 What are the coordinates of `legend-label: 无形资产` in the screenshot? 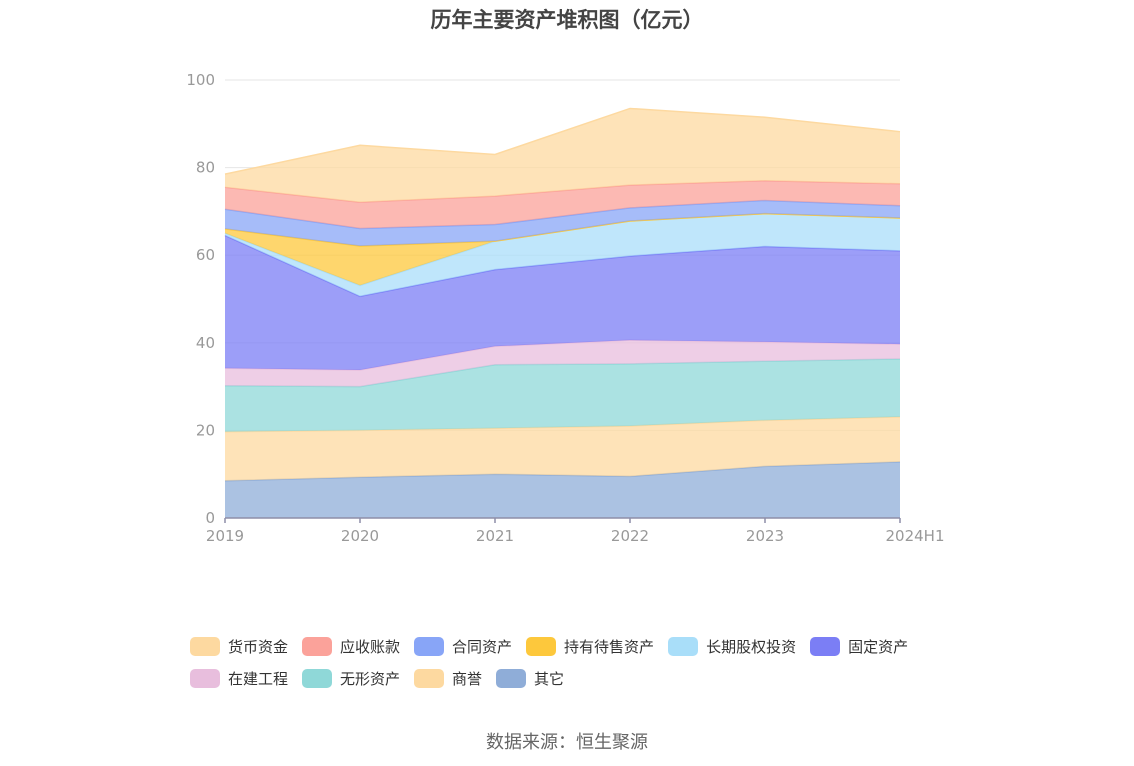 It's located at (370, 678).